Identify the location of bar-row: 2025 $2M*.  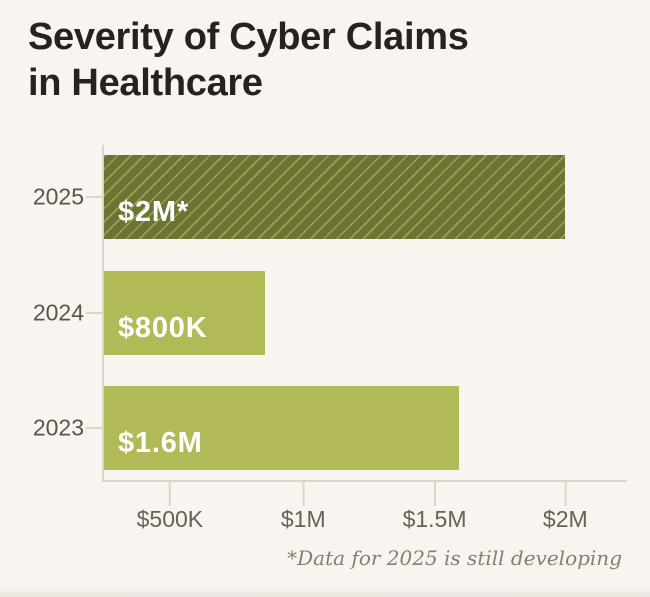
(330, 197).